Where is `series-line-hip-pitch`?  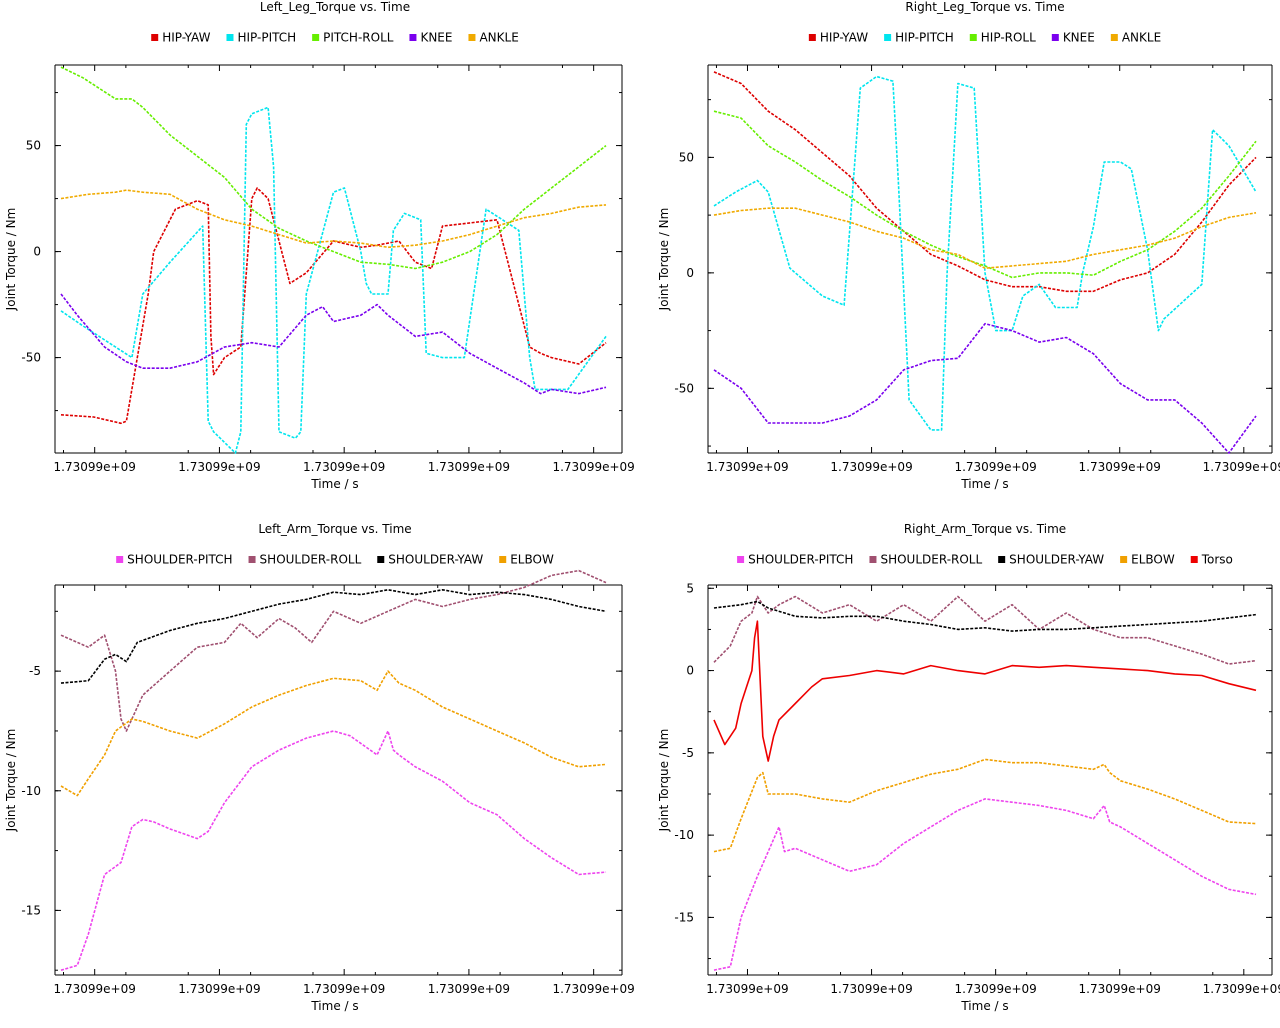
series-line-hip-pitch is located at coordinates (333, 280).